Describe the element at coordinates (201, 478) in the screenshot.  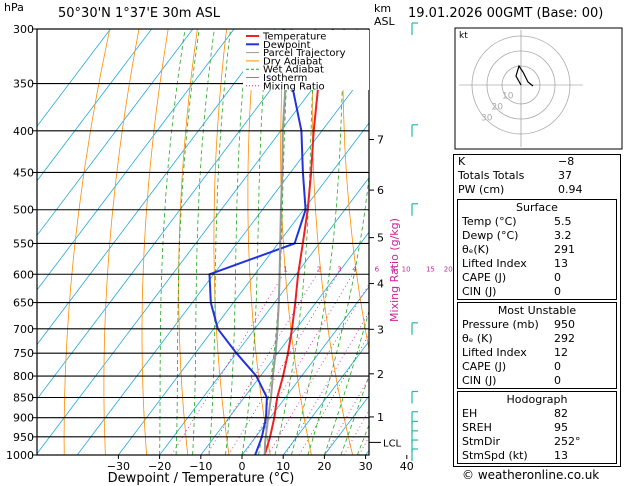
I see `x-axis-label: Dewpoint / Temperature (°C)` at that location.